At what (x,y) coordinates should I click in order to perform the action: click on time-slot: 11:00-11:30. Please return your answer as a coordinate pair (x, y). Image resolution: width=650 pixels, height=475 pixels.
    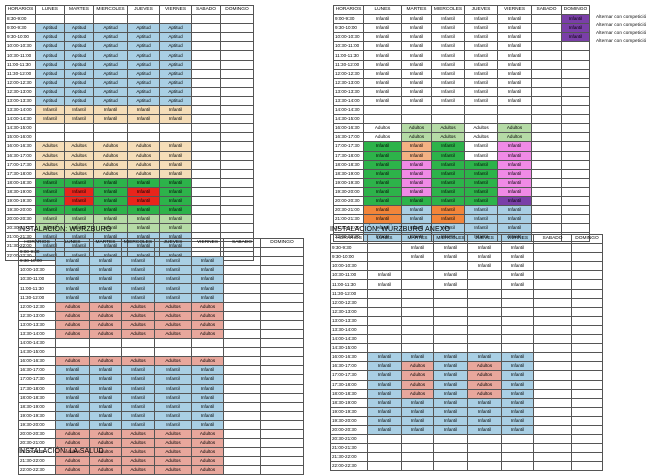
    Looking at the image, I should click on (349, 284).